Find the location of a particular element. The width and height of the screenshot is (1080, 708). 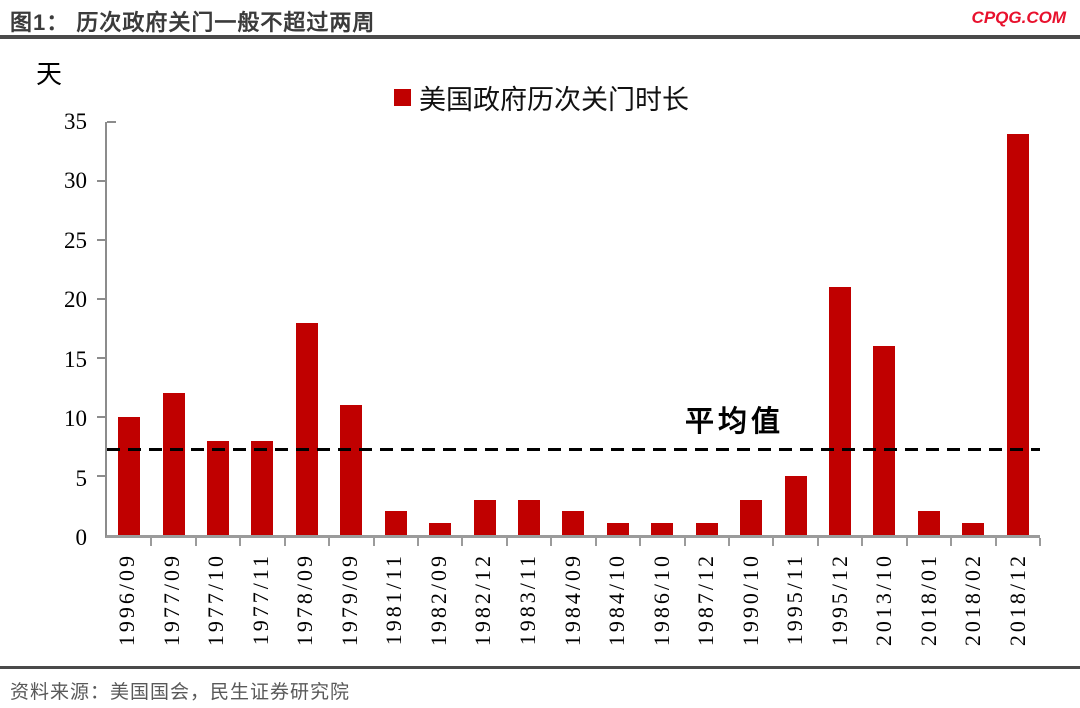

x-tick-label-1996-09: 1996/09 is located at coordinates (127, 600).